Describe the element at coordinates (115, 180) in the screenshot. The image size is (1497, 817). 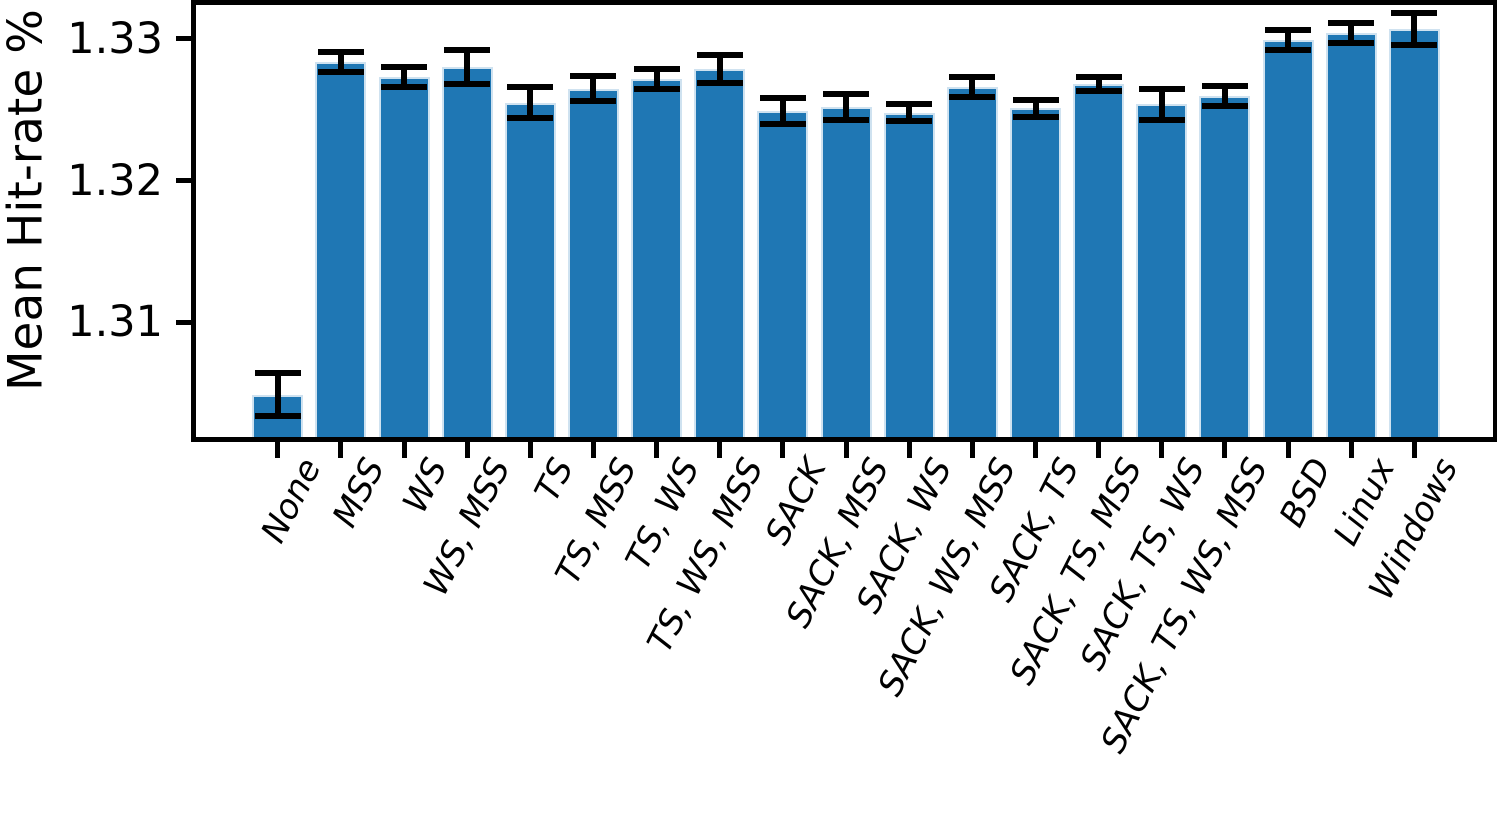
I see `y-tick-label: 1.32` at that location.